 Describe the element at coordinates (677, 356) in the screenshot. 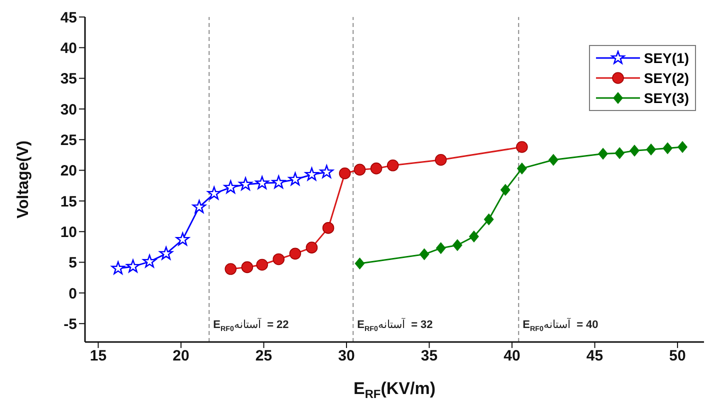

I see `x-tick-label: 50` at that location.